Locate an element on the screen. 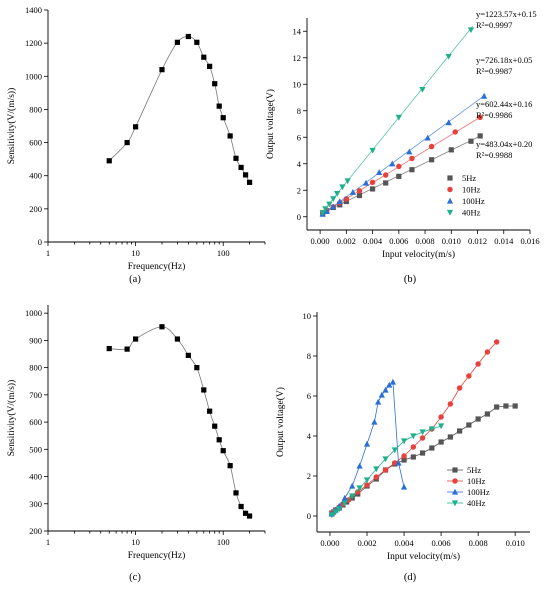 This screenshot has width=550, height=591. y-tick-label: 0 is located at coordinates (299, 217).